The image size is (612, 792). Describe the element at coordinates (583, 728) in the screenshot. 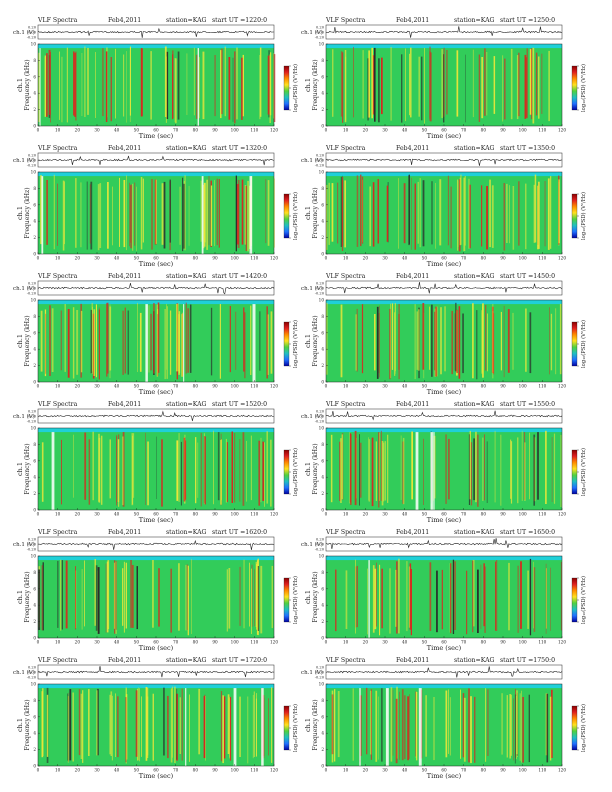

I see `colorbar-label: log₁₀(PSD) (V²/Hz)` at that location.